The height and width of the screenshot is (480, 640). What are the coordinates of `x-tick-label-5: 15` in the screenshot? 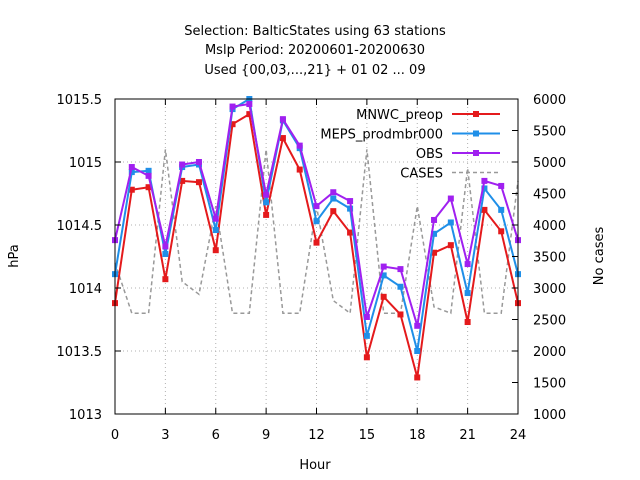 It's located at (367, 435).